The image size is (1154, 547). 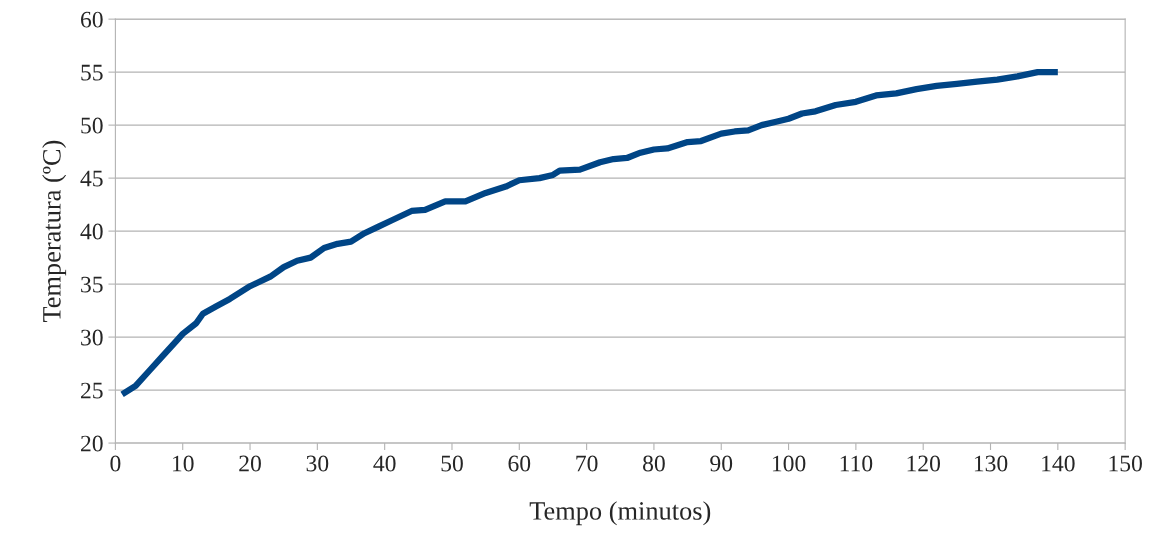 What do you see at coordinates (91, 231) in the screenshot?
I see `y-tick-label: 40` at bounding box center [91, 231].